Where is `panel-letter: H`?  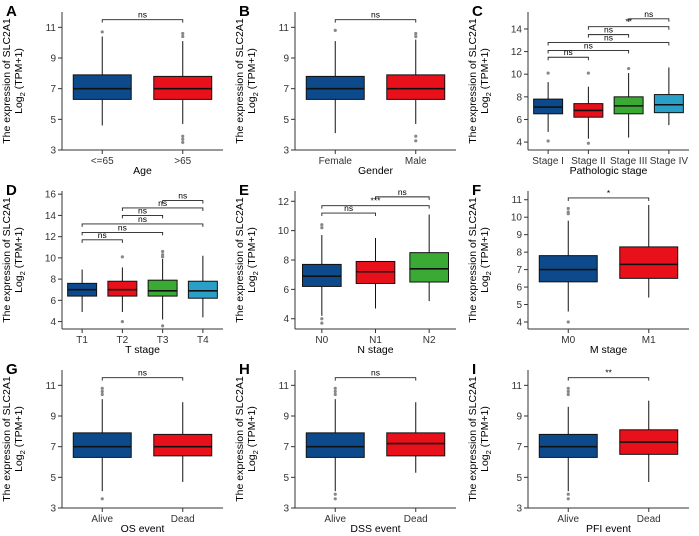 panel-letter: H is located at coordinates (244, 369).